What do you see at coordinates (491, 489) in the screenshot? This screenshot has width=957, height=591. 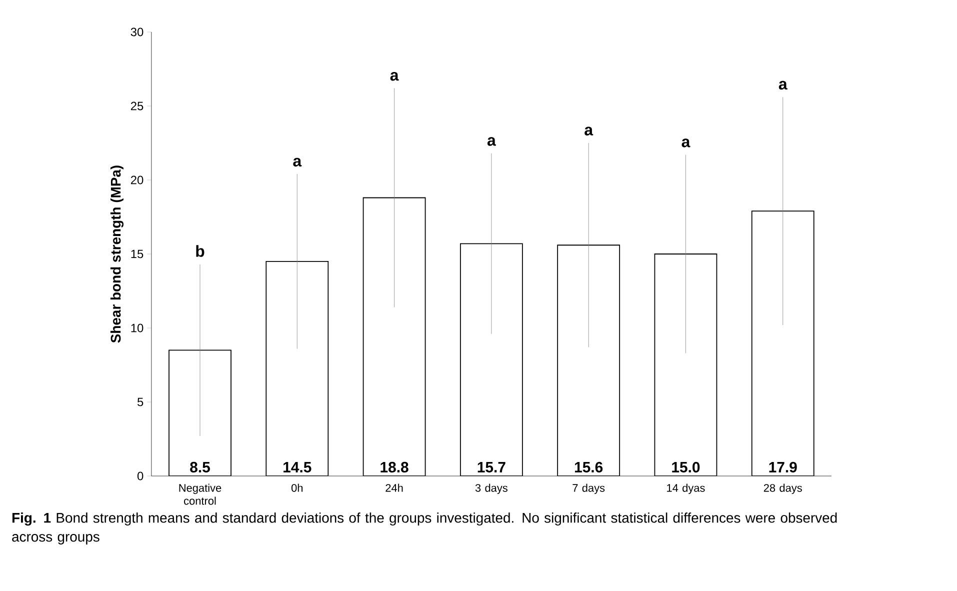 I see `x-tick-label: 3 days` at bounding box center [491, 489].